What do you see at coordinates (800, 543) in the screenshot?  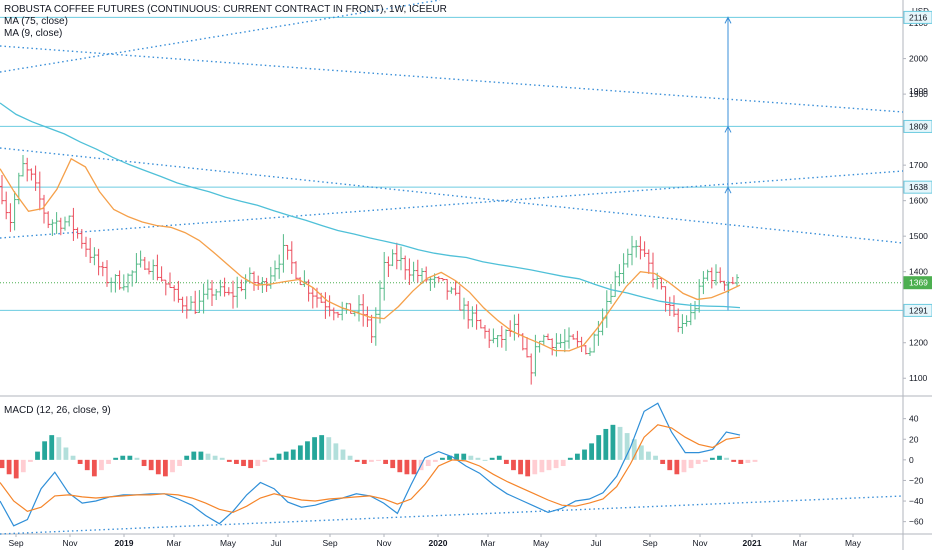 I see `time-tick-label: Mar` at bounding box center [800, 543].